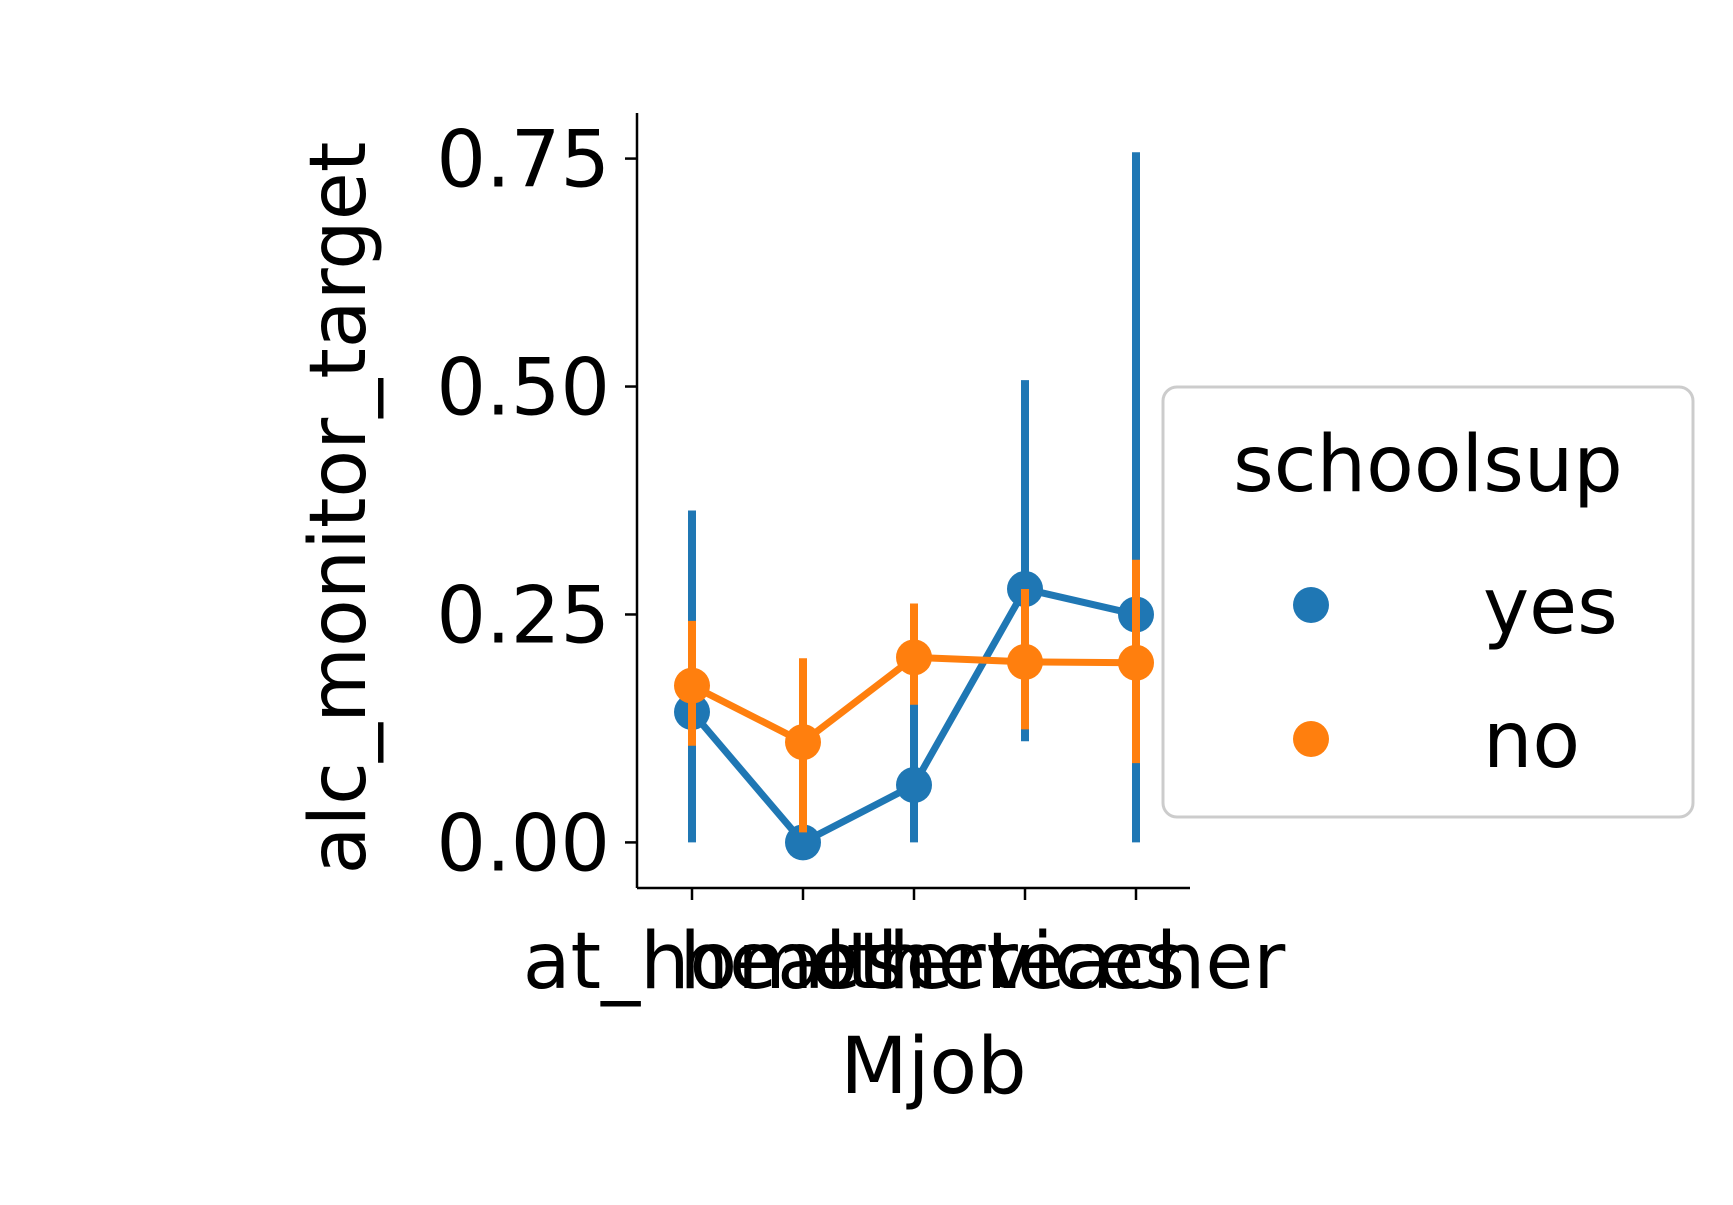 Image resolution: width=1733 pixels, height=1205 pixels. I want to click on legend-marker-no, so click(1311, 739).